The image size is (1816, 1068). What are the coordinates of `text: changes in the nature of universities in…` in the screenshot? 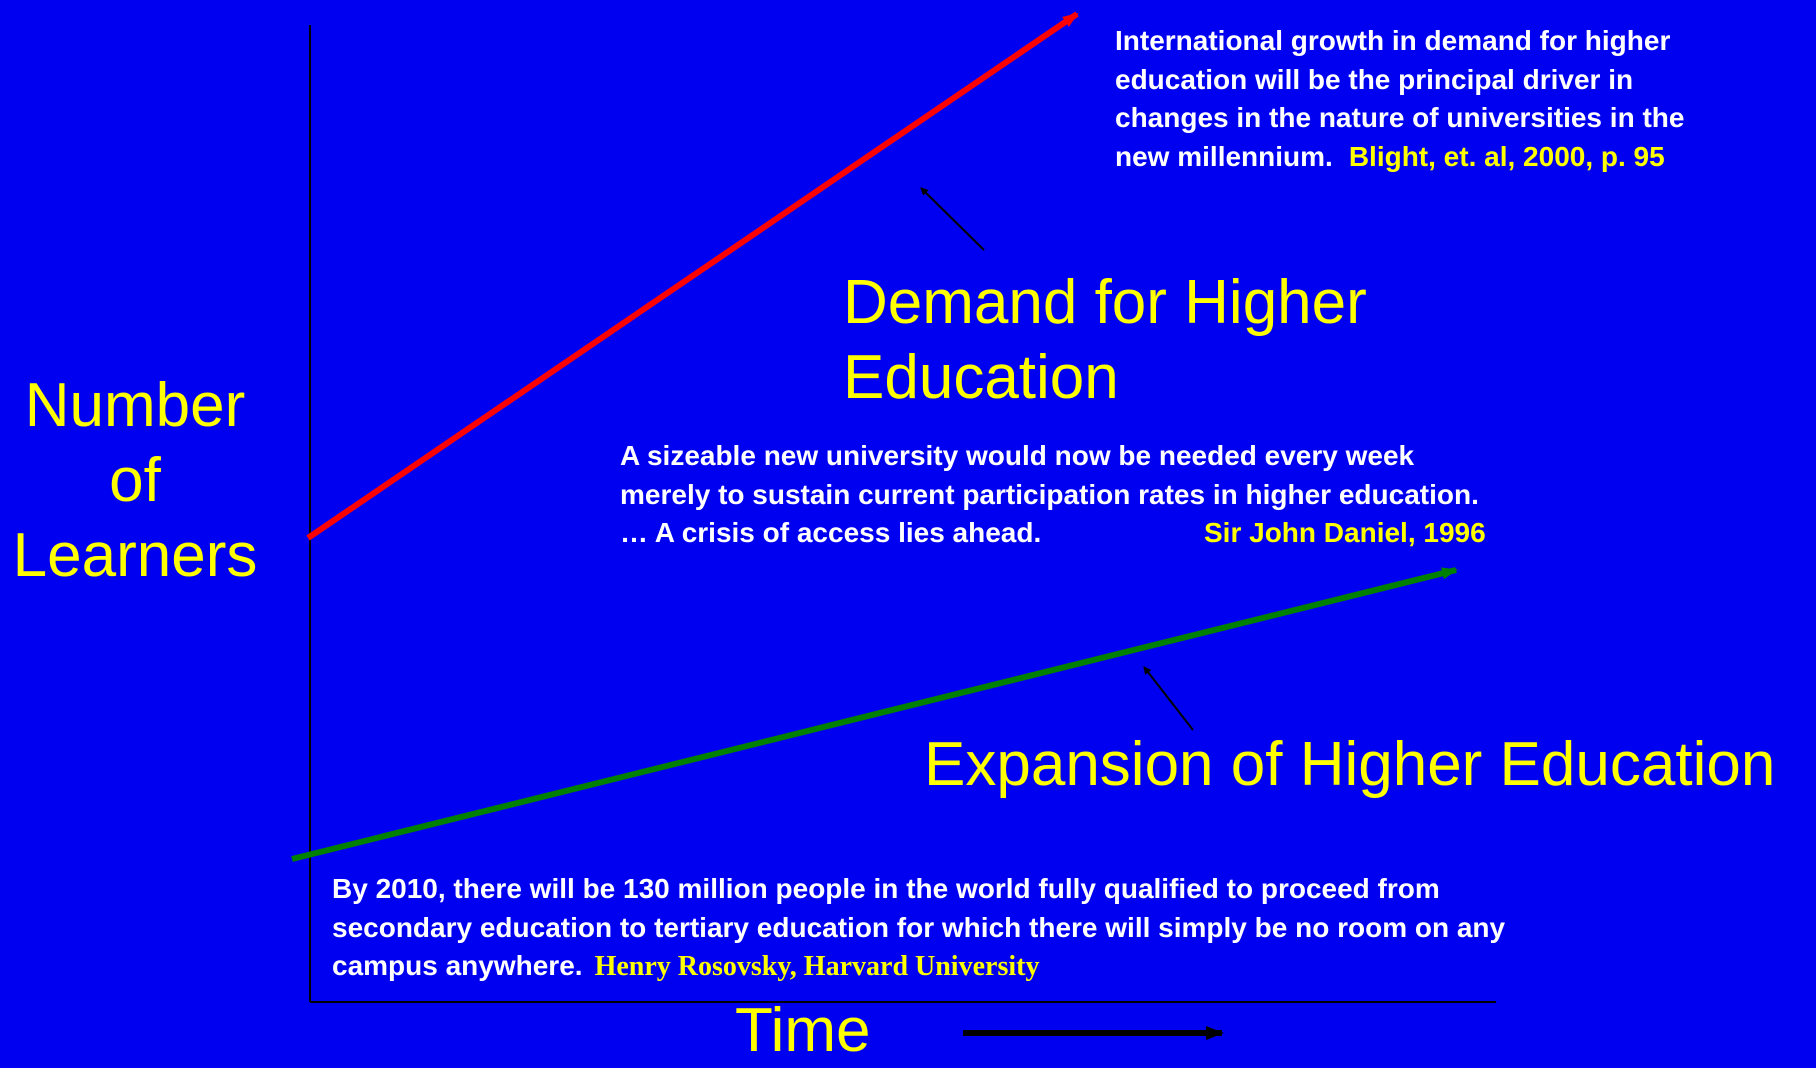 It's located at (1400, 117).